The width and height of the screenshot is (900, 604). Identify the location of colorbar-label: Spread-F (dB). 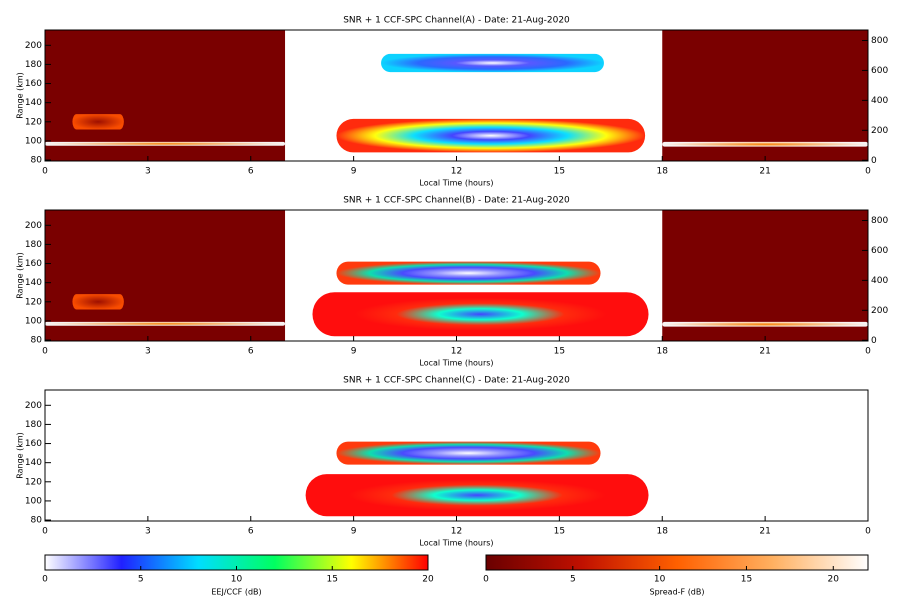
(676, 592).